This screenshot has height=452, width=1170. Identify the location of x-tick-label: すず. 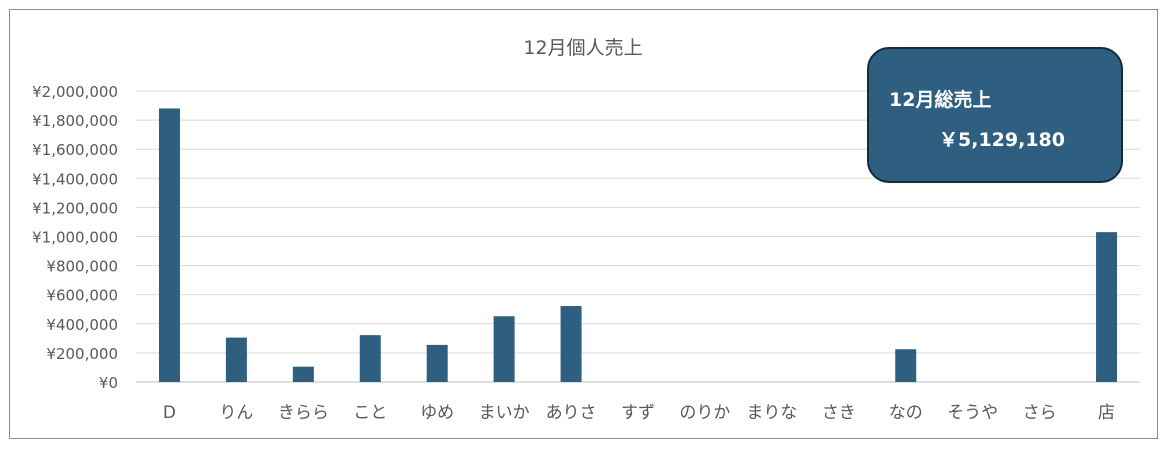
(638, 413).